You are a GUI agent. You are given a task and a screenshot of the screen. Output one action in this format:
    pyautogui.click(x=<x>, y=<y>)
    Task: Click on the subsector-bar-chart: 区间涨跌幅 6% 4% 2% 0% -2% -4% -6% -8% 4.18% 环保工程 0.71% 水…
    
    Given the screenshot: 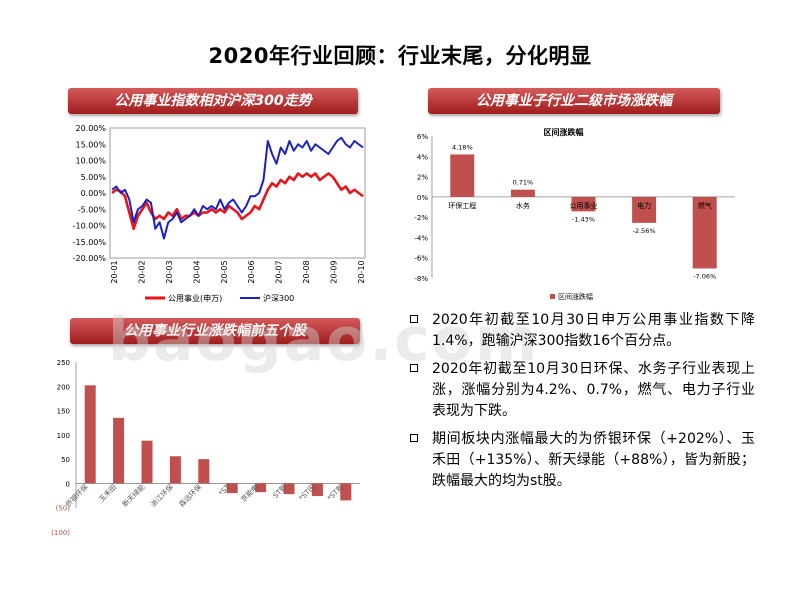 What is the action you would take?
    pyautogui.click(x=574, y=214)
    